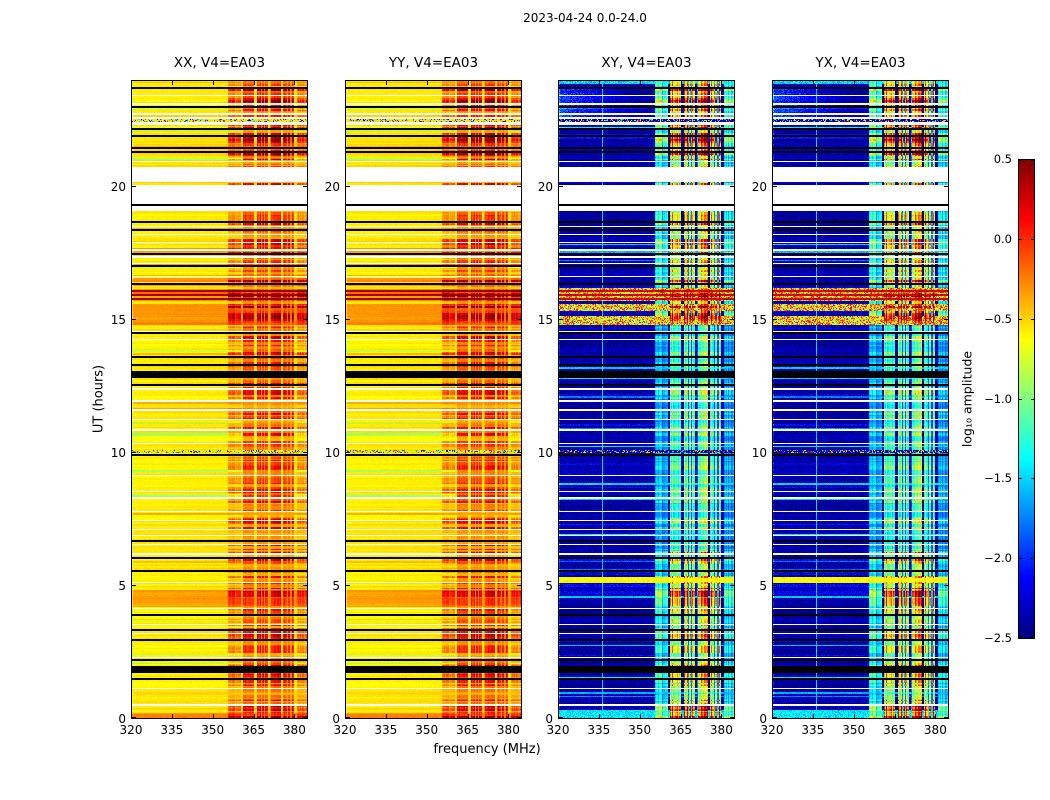  I want to click on x-axis-label: frequency (MHz), so click(487, 749).